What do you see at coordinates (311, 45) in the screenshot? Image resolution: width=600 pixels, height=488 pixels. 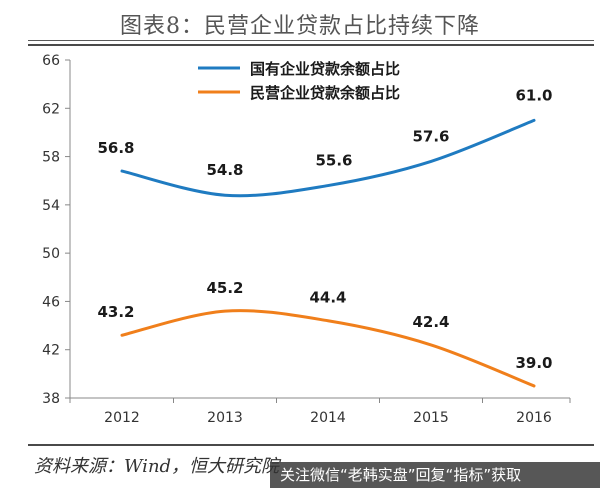 I see `title-divider-thick` at bounding box center [311, 45].